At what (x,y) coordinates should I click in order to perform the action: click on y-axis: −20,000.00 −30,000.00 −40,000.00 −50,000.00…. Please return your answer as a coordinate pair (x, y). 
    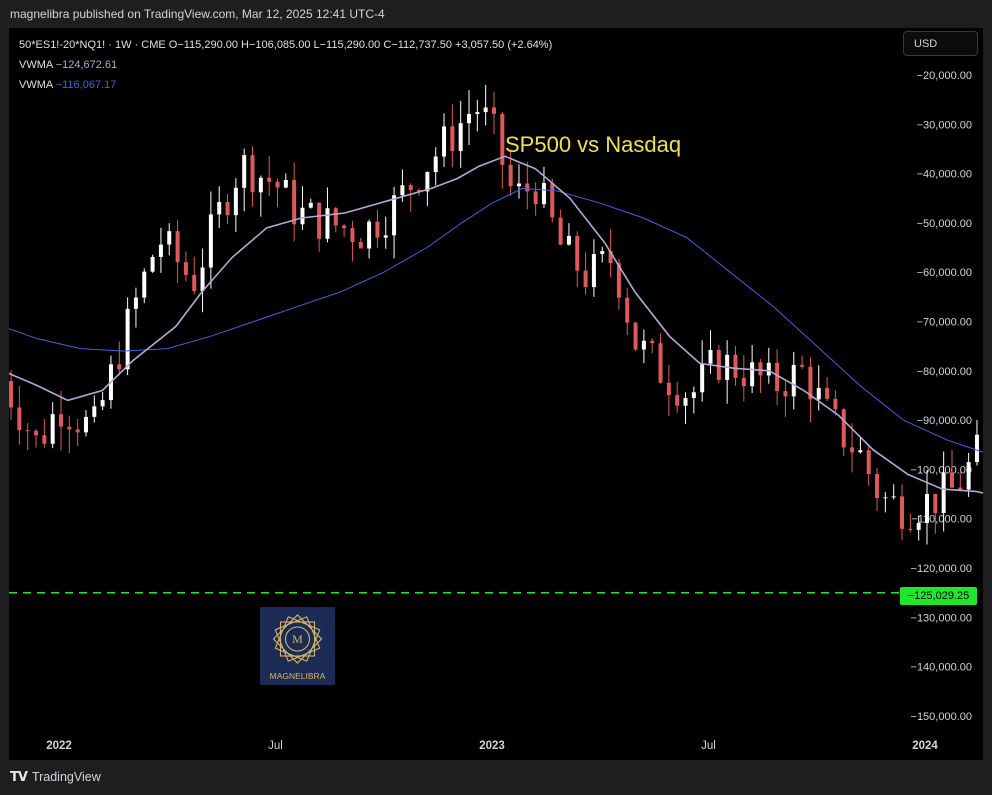
    Looking at the image, I should click on (941, 396).